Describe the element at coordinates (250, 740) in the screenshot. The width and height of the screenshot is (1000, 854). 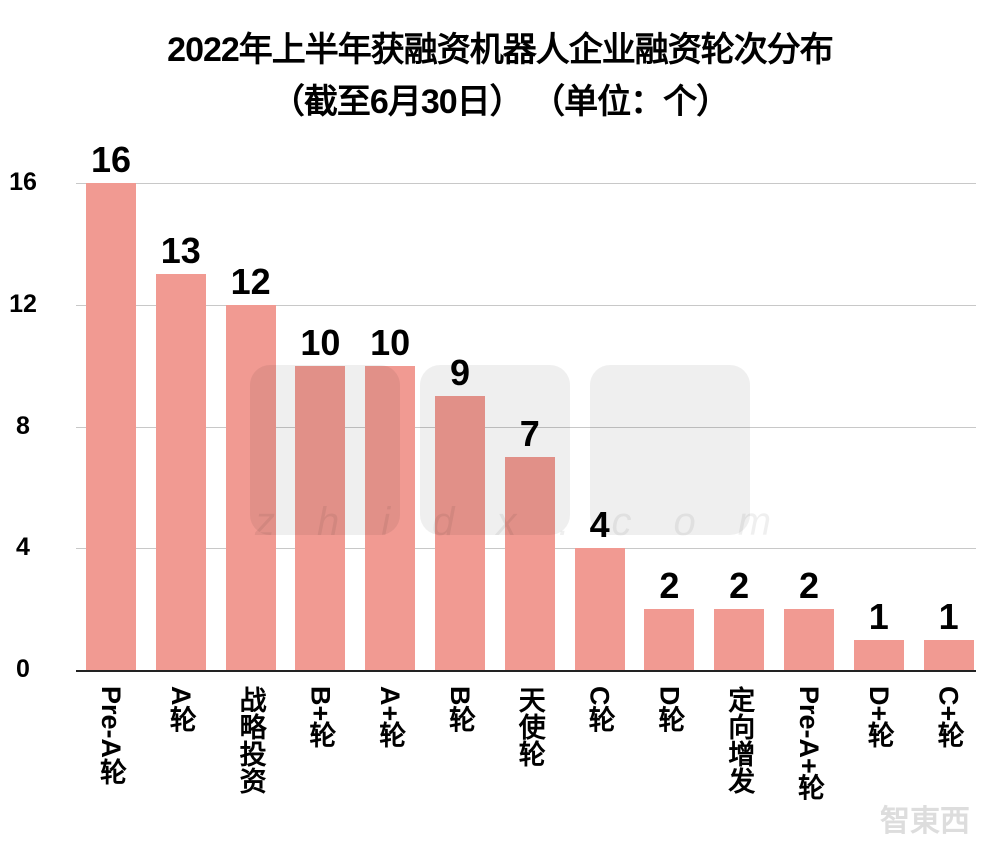
I see `x-category-label: 战略投资` at that location.